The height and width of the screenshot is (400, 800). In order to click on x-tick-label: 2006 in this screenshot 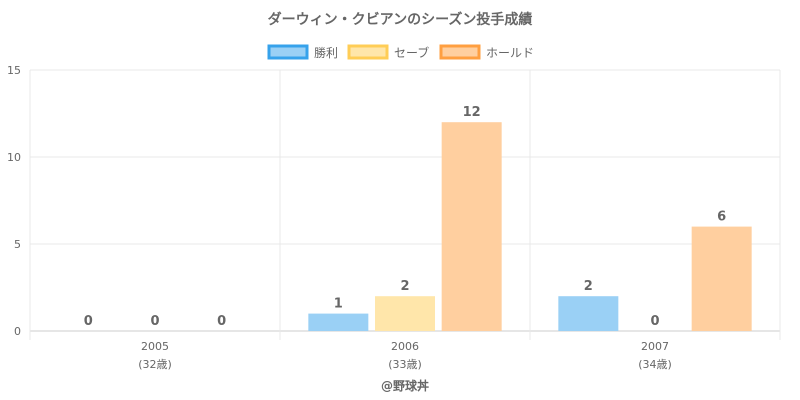, I will do `click(405, 346)`.